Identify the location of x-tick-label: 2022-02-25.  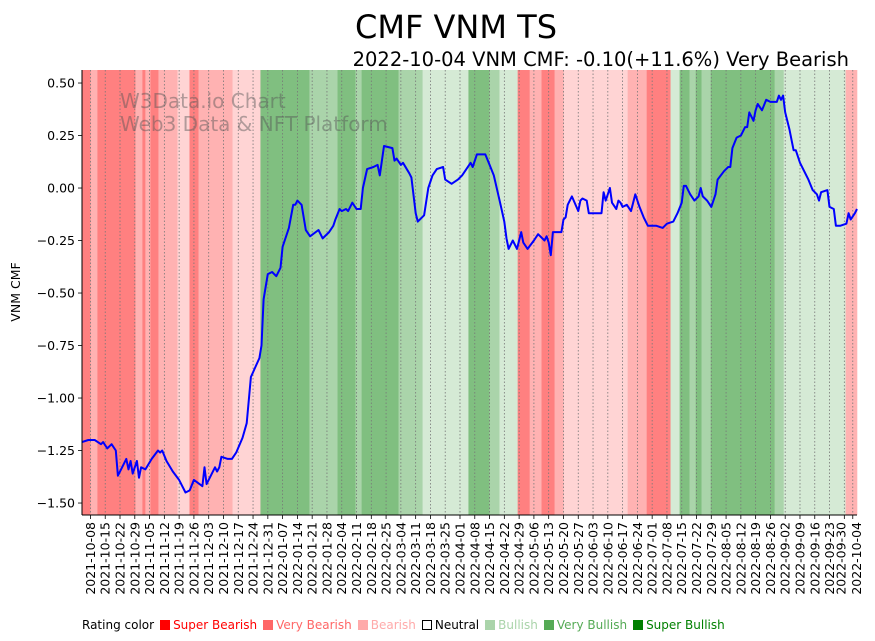
(386, 558).